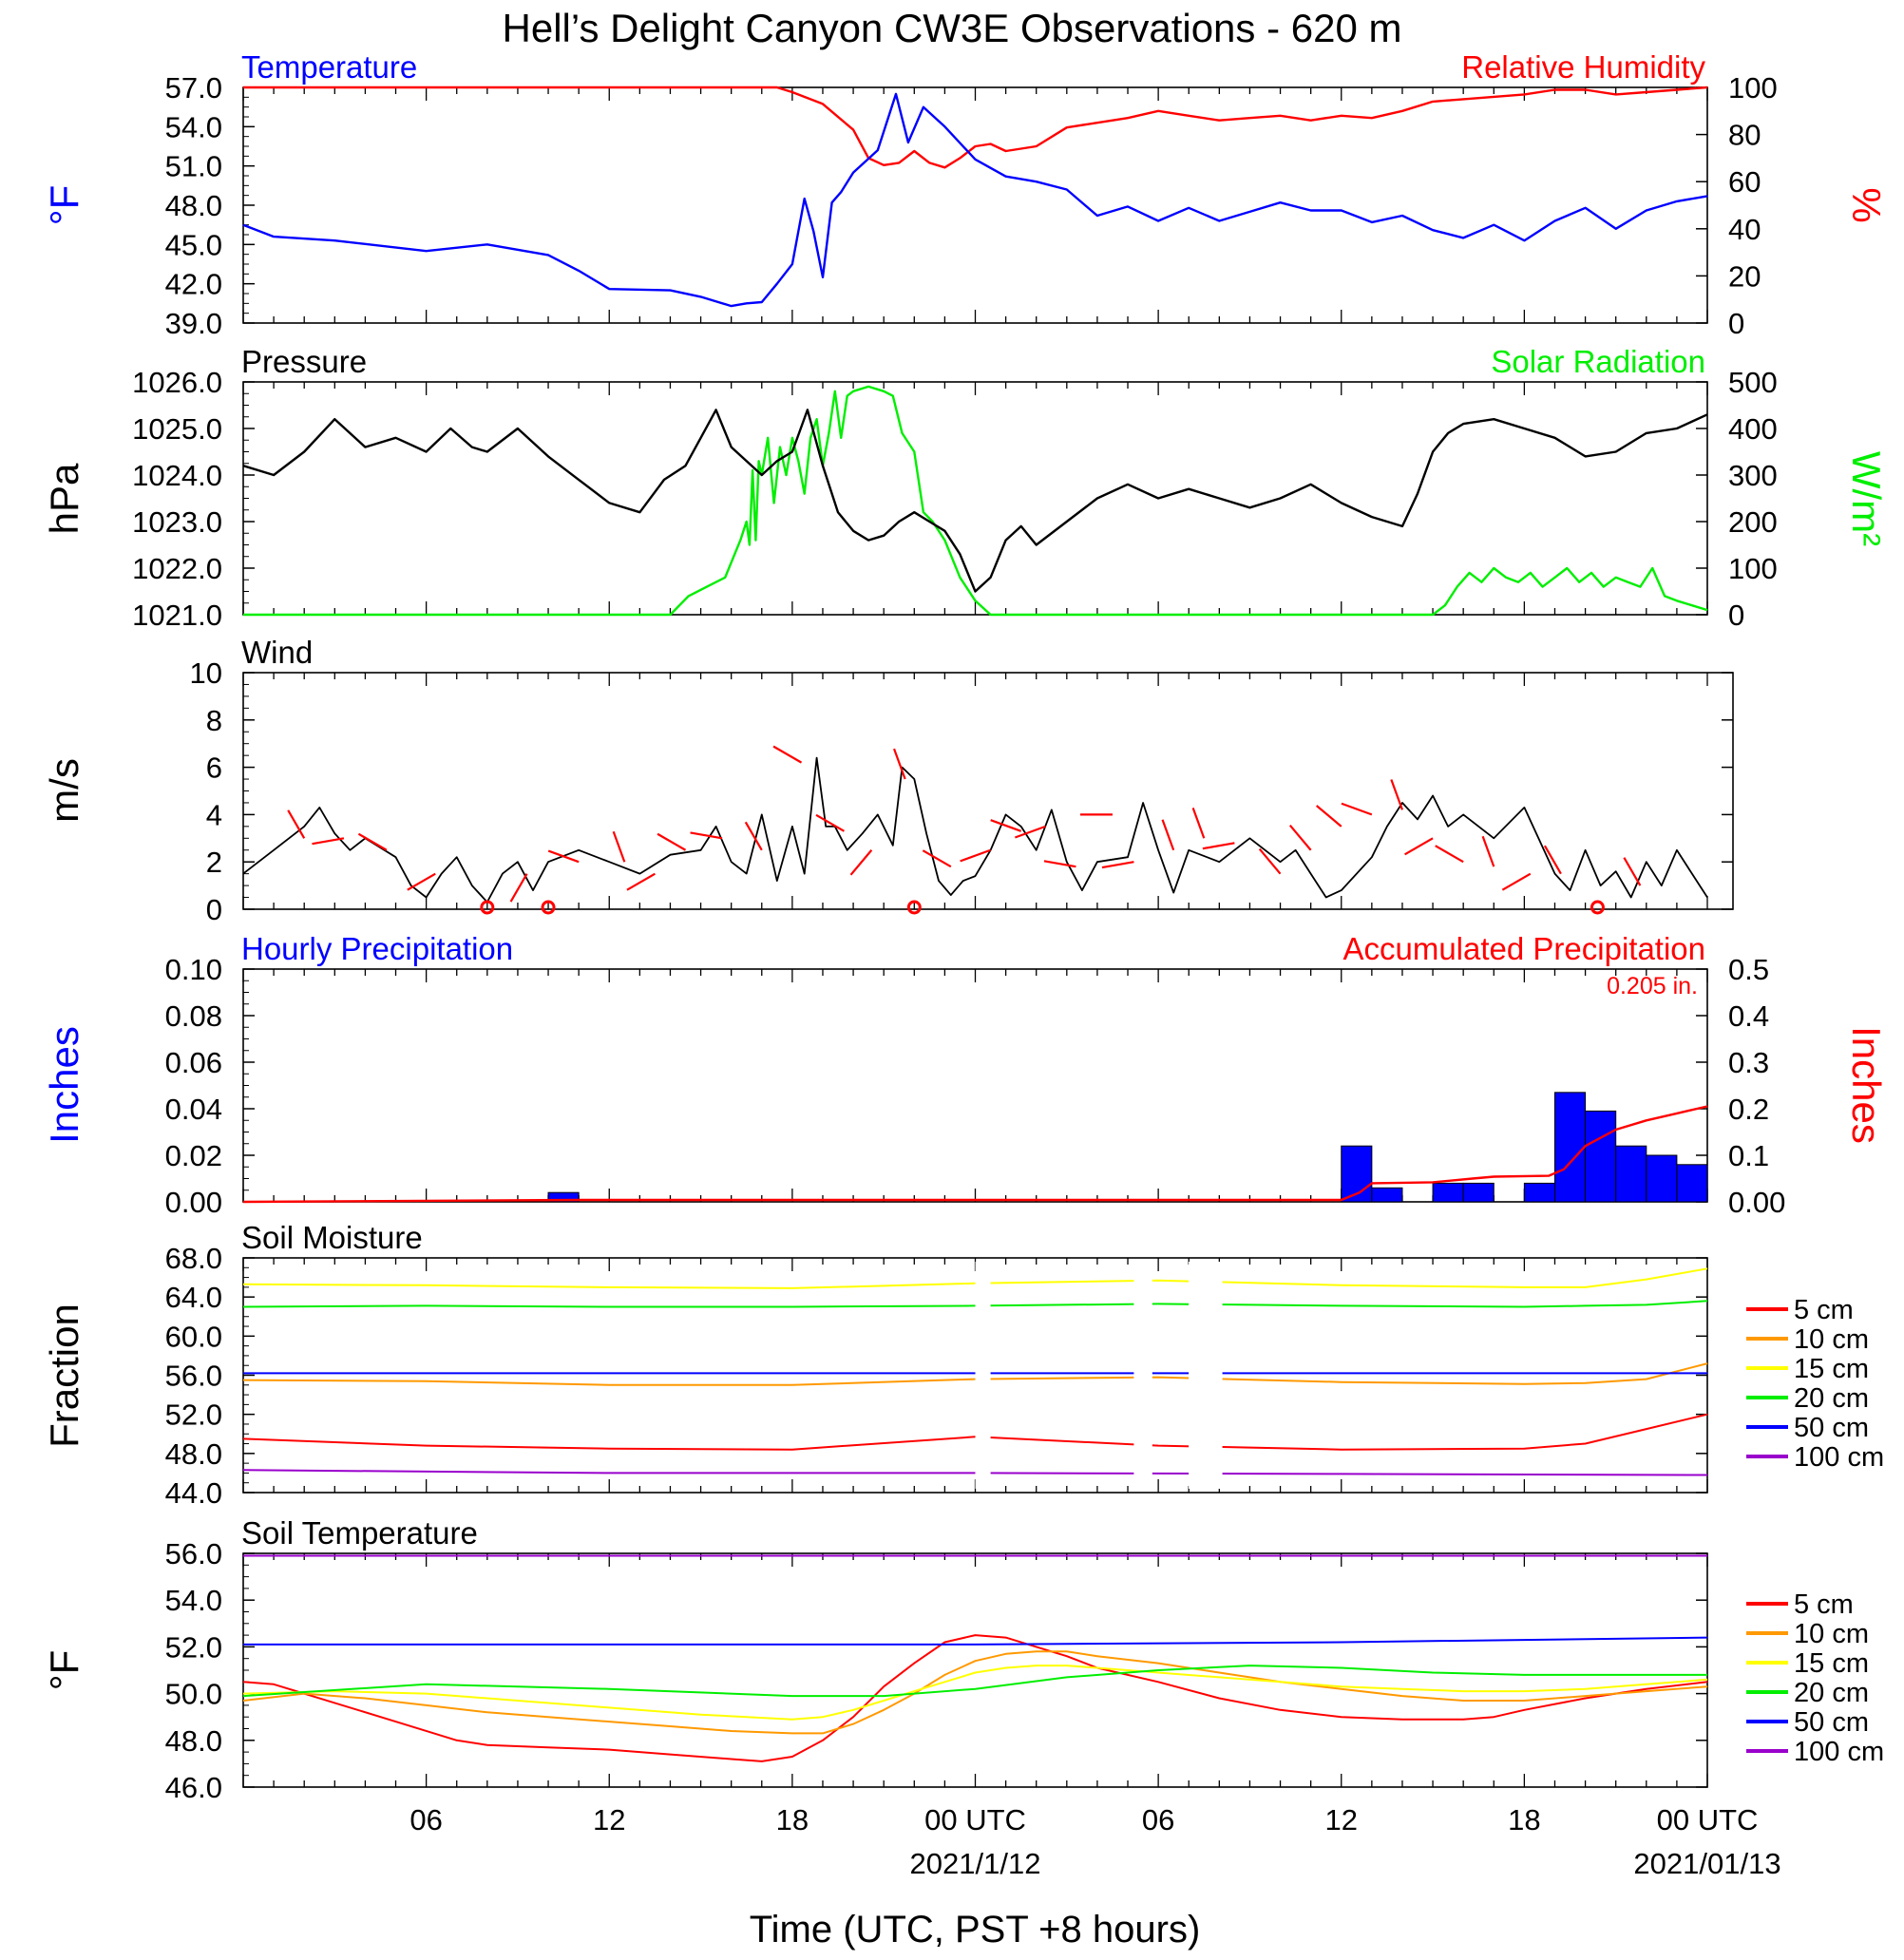 The height and width of the screenshot is (1960, 1904). What do you see at coordinates (193, 1016) in the screenshot?
I see `y-tick-label: 0.08` at bounding box center [193, 1016].